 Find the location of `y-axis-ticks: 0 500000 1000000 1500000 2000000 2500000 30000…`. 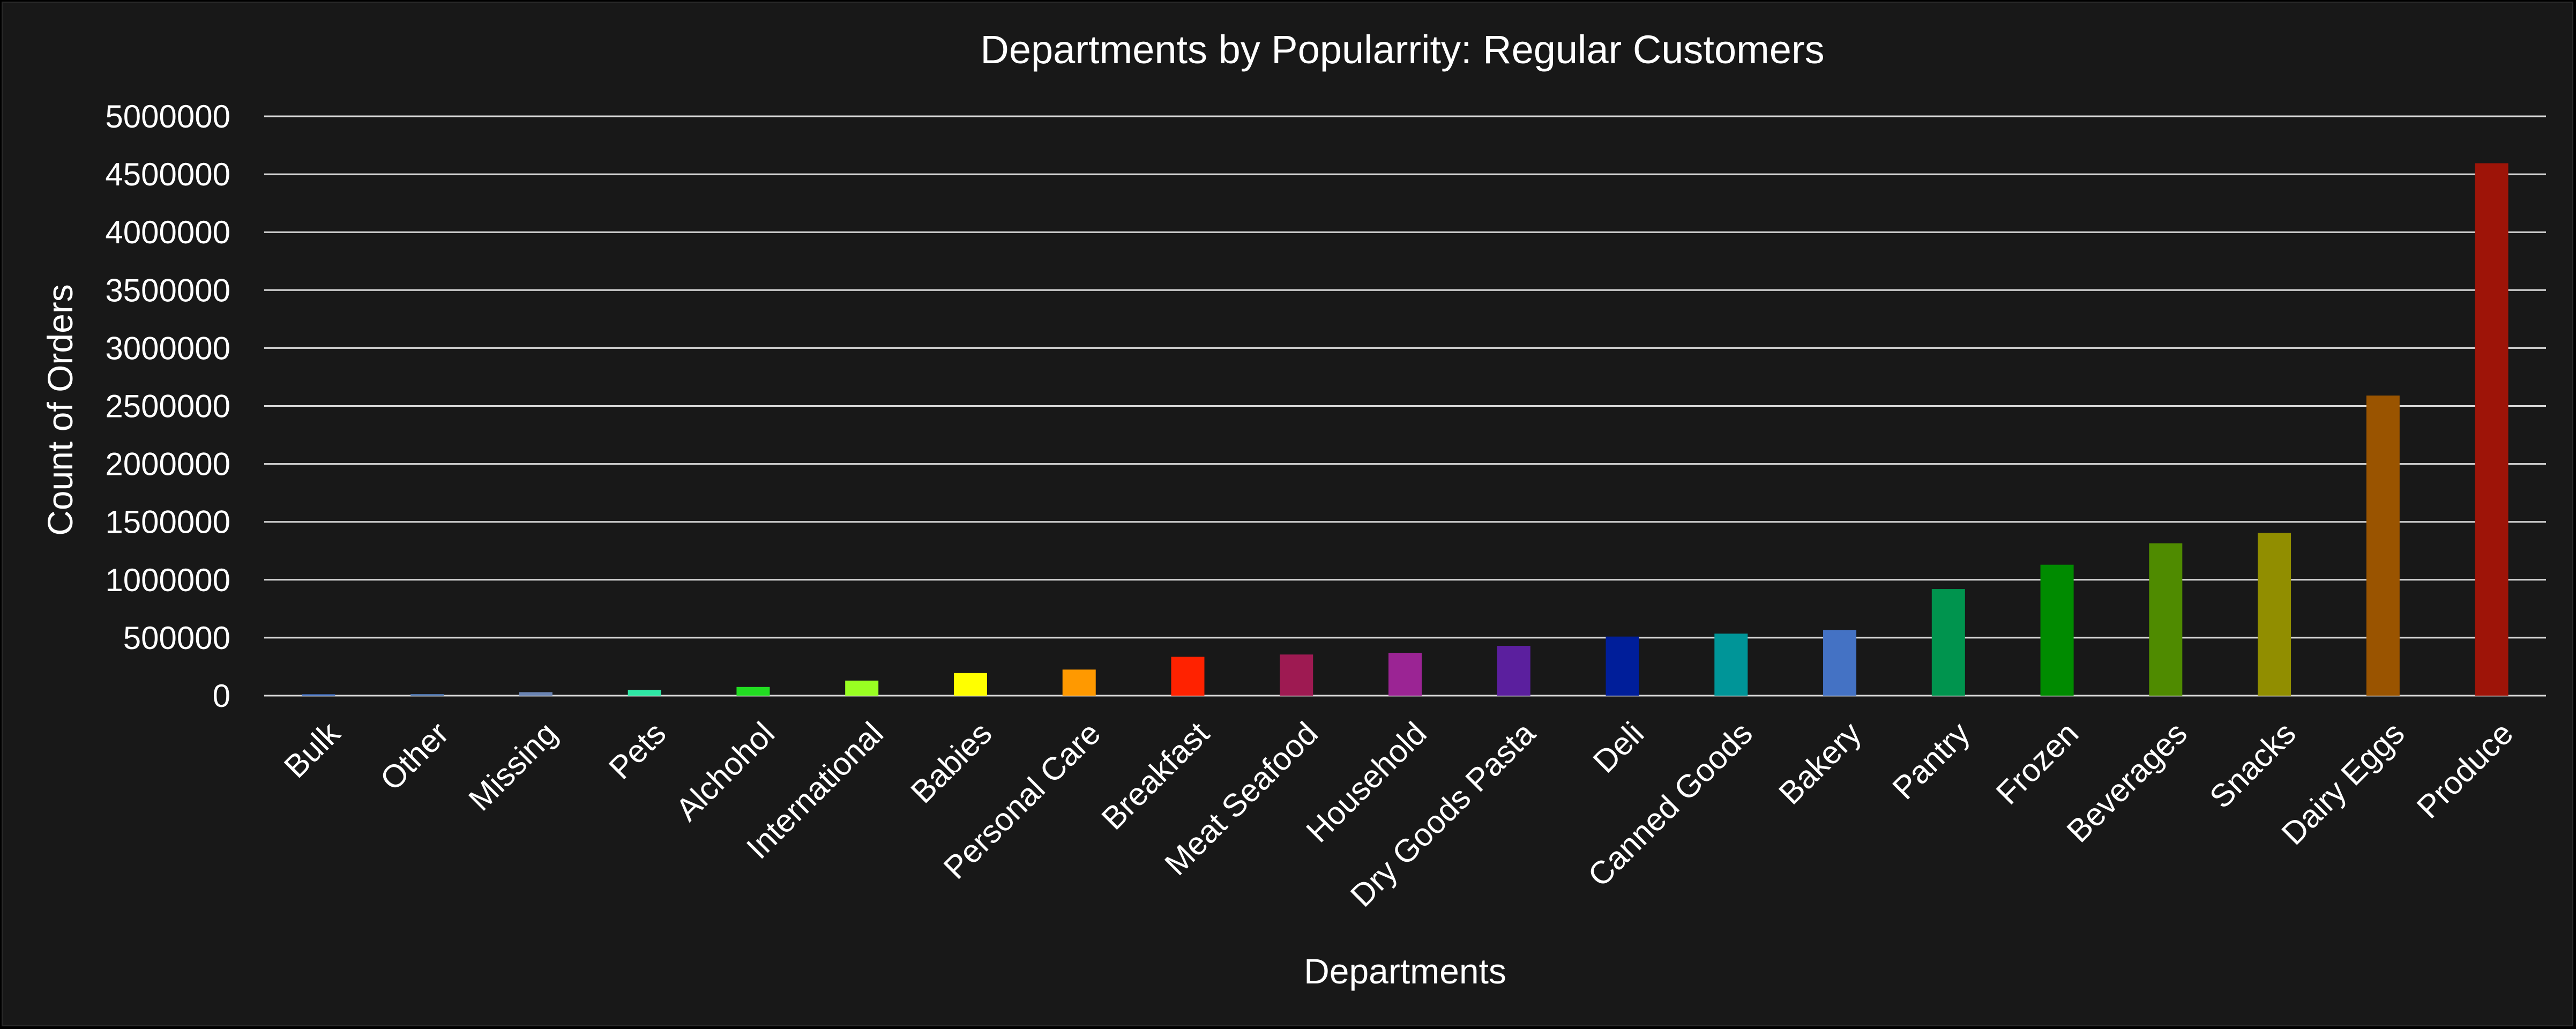

y-axis-ticks: 0 500000 1000000 1500000 2000000 2500000 30000… is located at coordinates (167, 406).